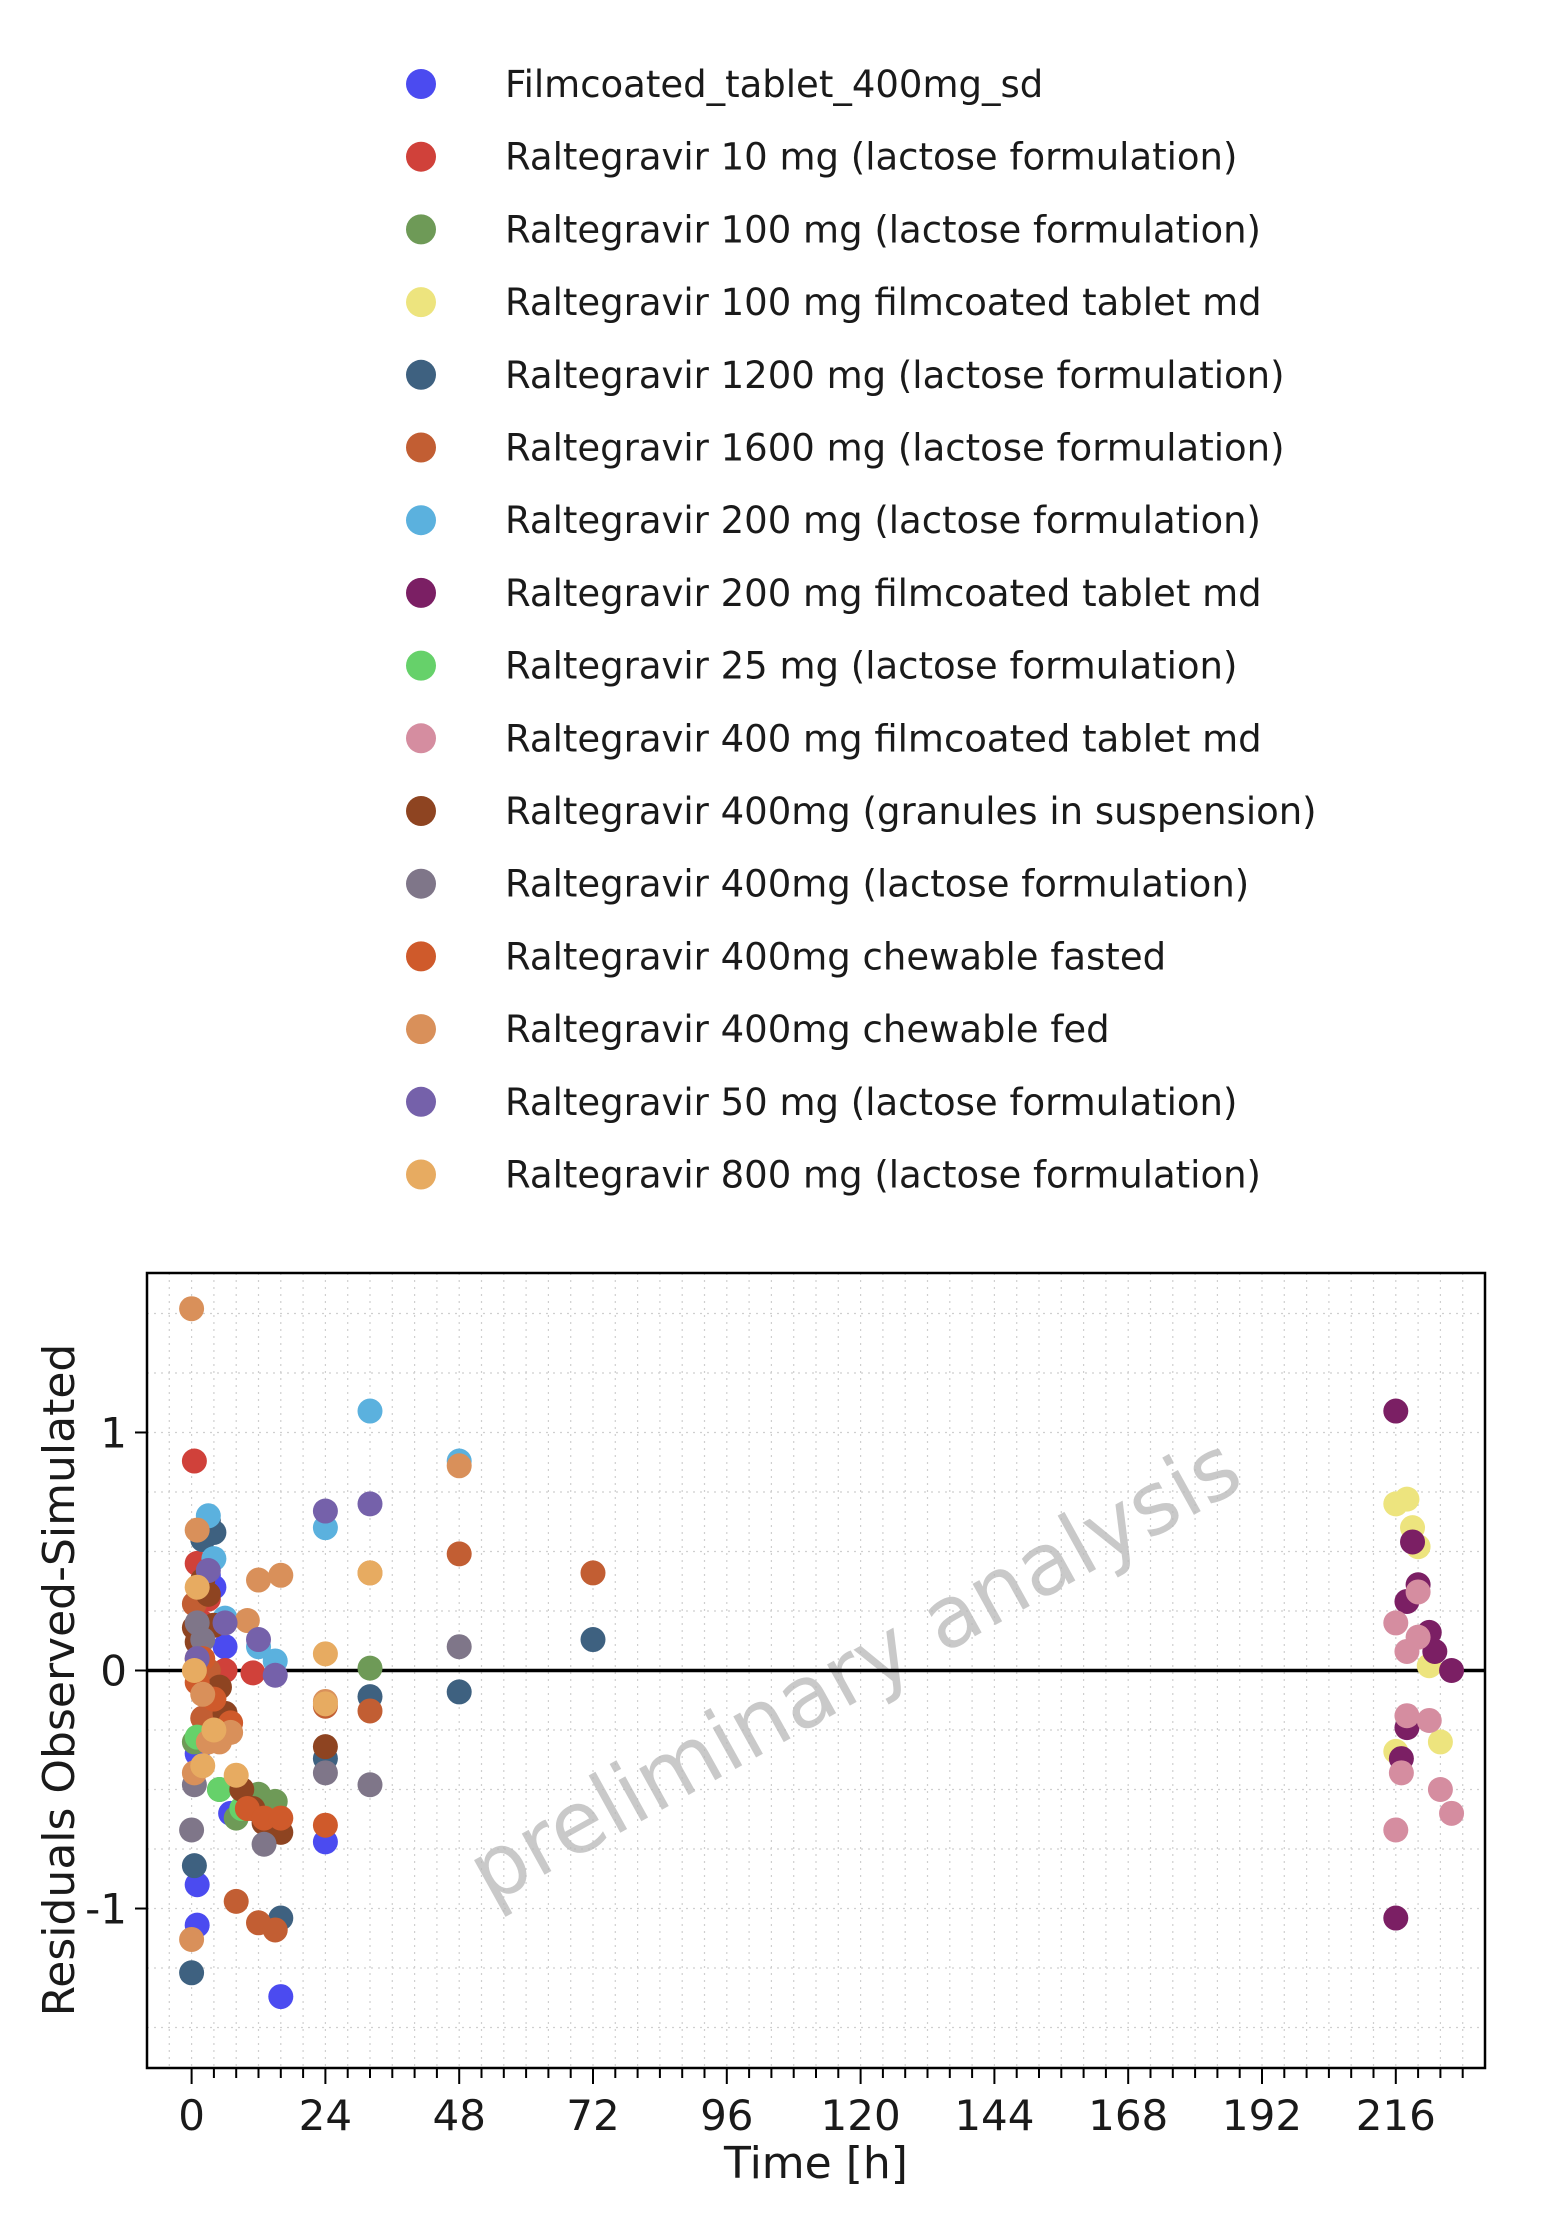 The width and height of the screenshot is (1562, 2220). What do you see at coordinates (861, 2115) in the screenshot?
I see `x-tick-label: 120` at bounding box center [861, 2115].